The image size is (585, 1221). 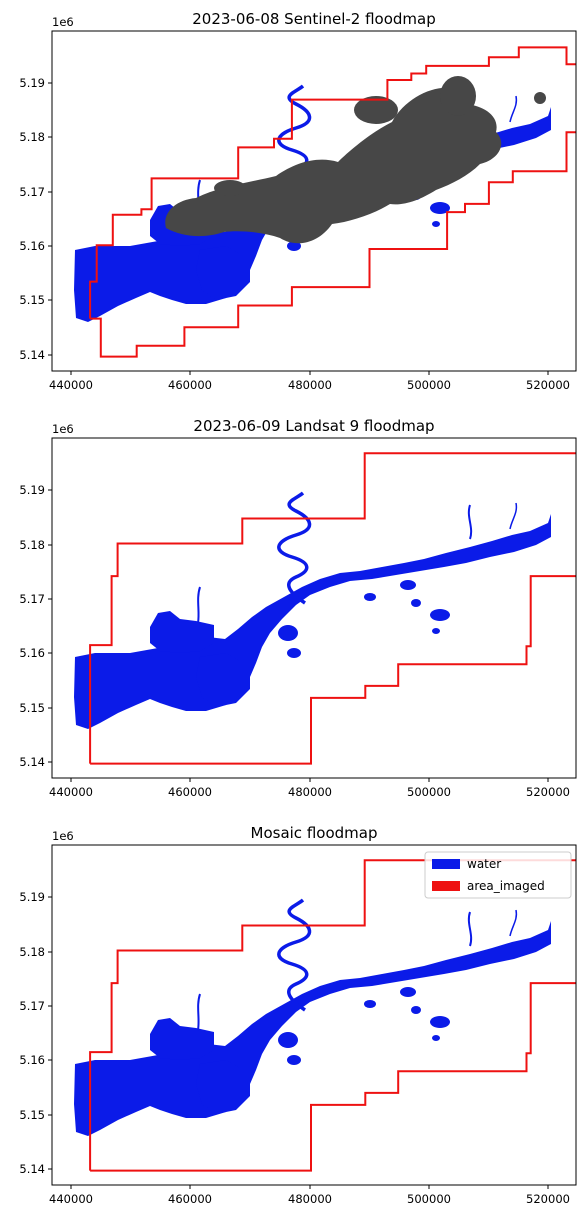 I want to click on cloud-mass, so click(x=333, y=163).